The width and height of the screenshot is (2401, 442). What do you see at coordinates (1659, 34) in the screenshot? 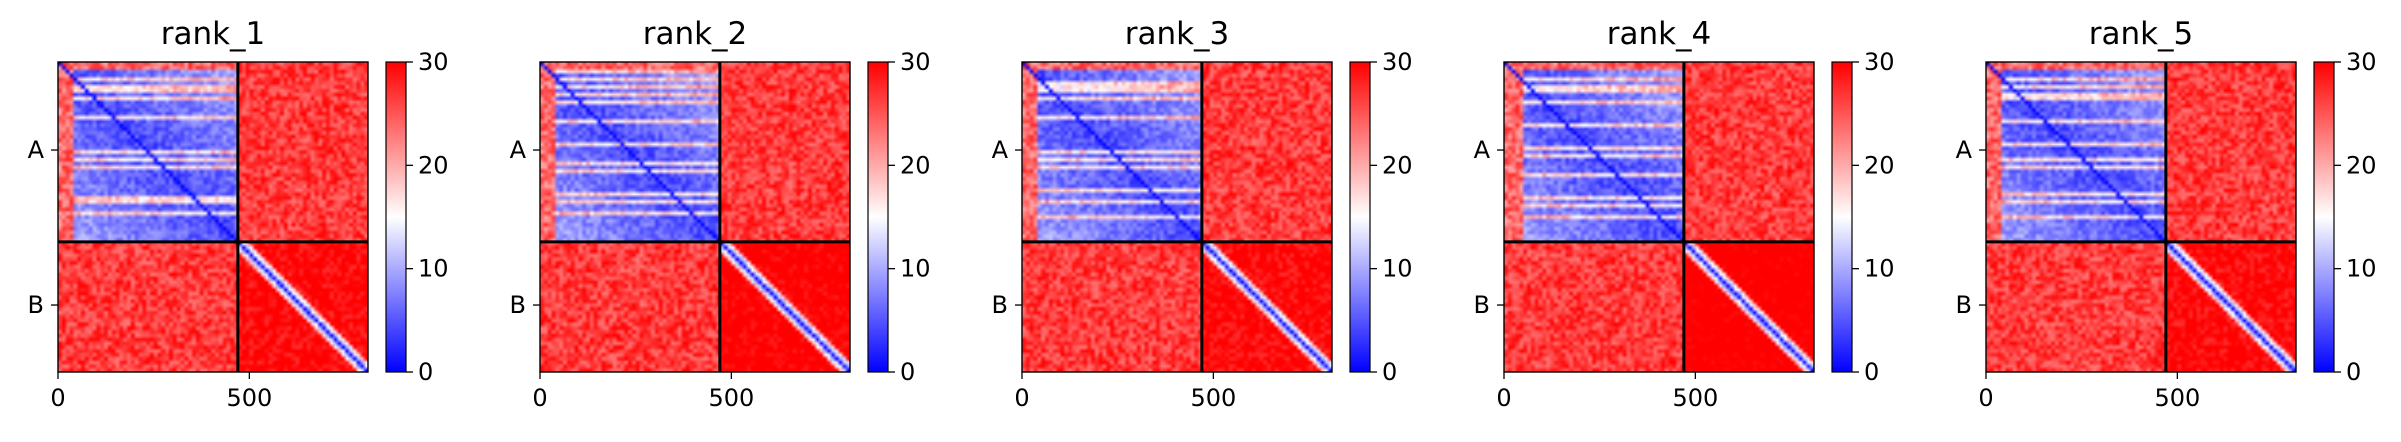
I see `panel-title: rank_4` at bounding box center [1659, 34].